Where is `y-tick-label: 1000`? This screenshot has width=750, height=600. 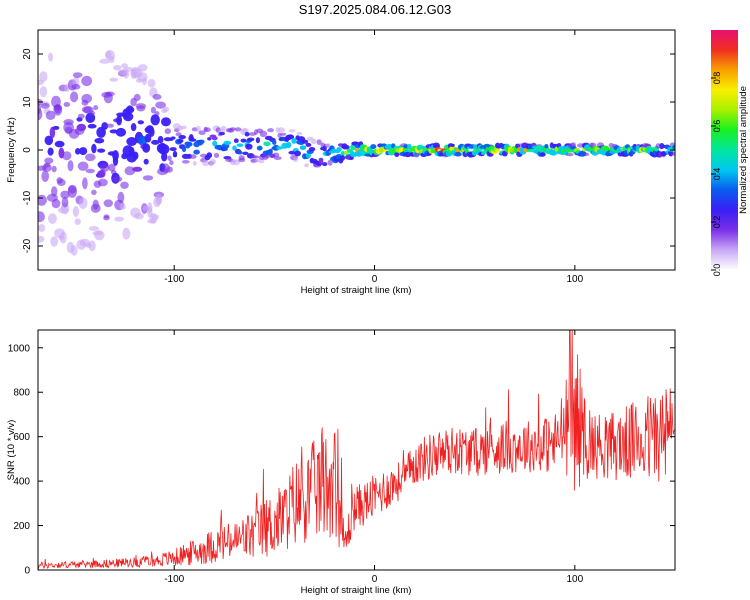 y-tick-label: 1000 is located at coordinates (19, 348).